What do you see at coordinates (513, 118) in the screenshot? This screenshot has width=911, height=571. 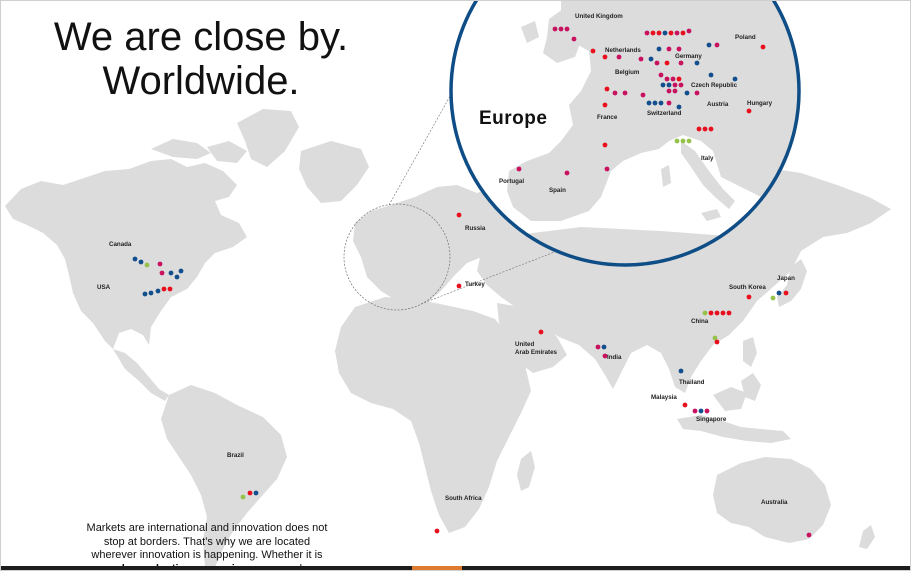 I see `inset-title: Europe` at bounding box center [513, 118].